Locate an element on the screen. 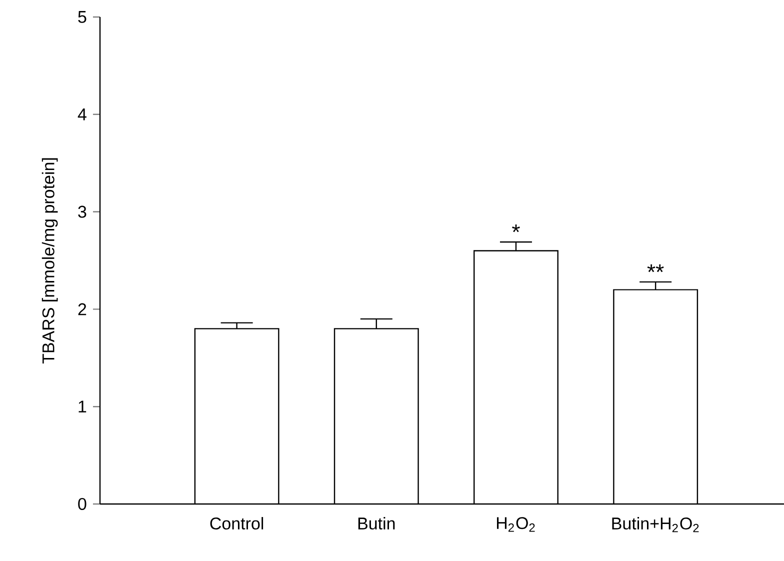  y-tick-label: 0 is located at coordinates (82, 504).